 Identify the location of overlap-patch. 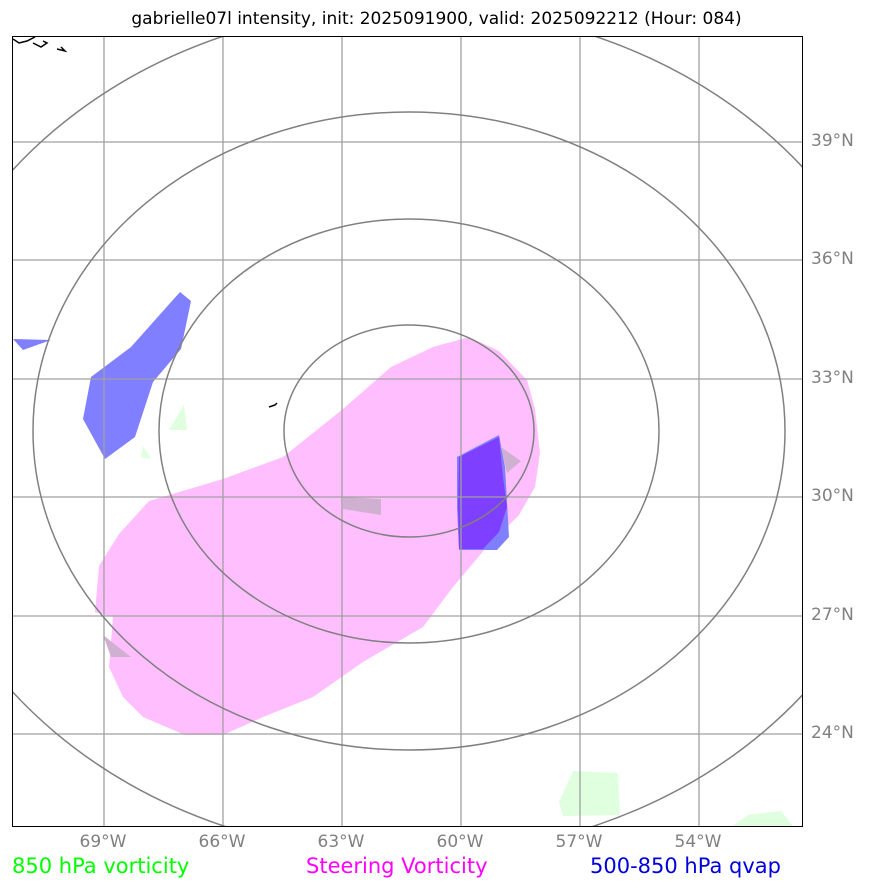
(482, 493).